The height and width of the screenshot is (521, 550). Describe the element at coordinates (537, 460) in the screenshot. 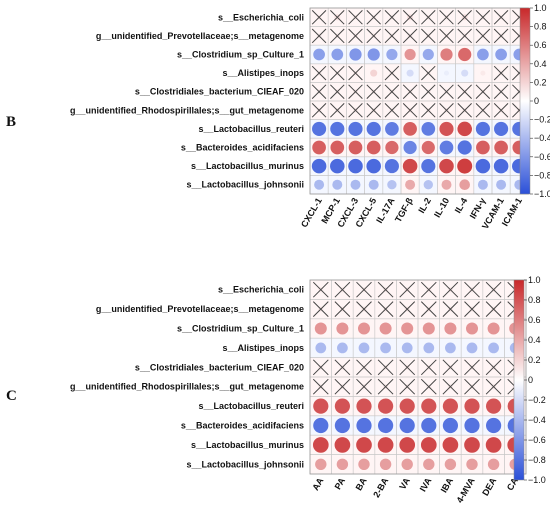

I see `colorbar-tick-label: −0.8` at that location.